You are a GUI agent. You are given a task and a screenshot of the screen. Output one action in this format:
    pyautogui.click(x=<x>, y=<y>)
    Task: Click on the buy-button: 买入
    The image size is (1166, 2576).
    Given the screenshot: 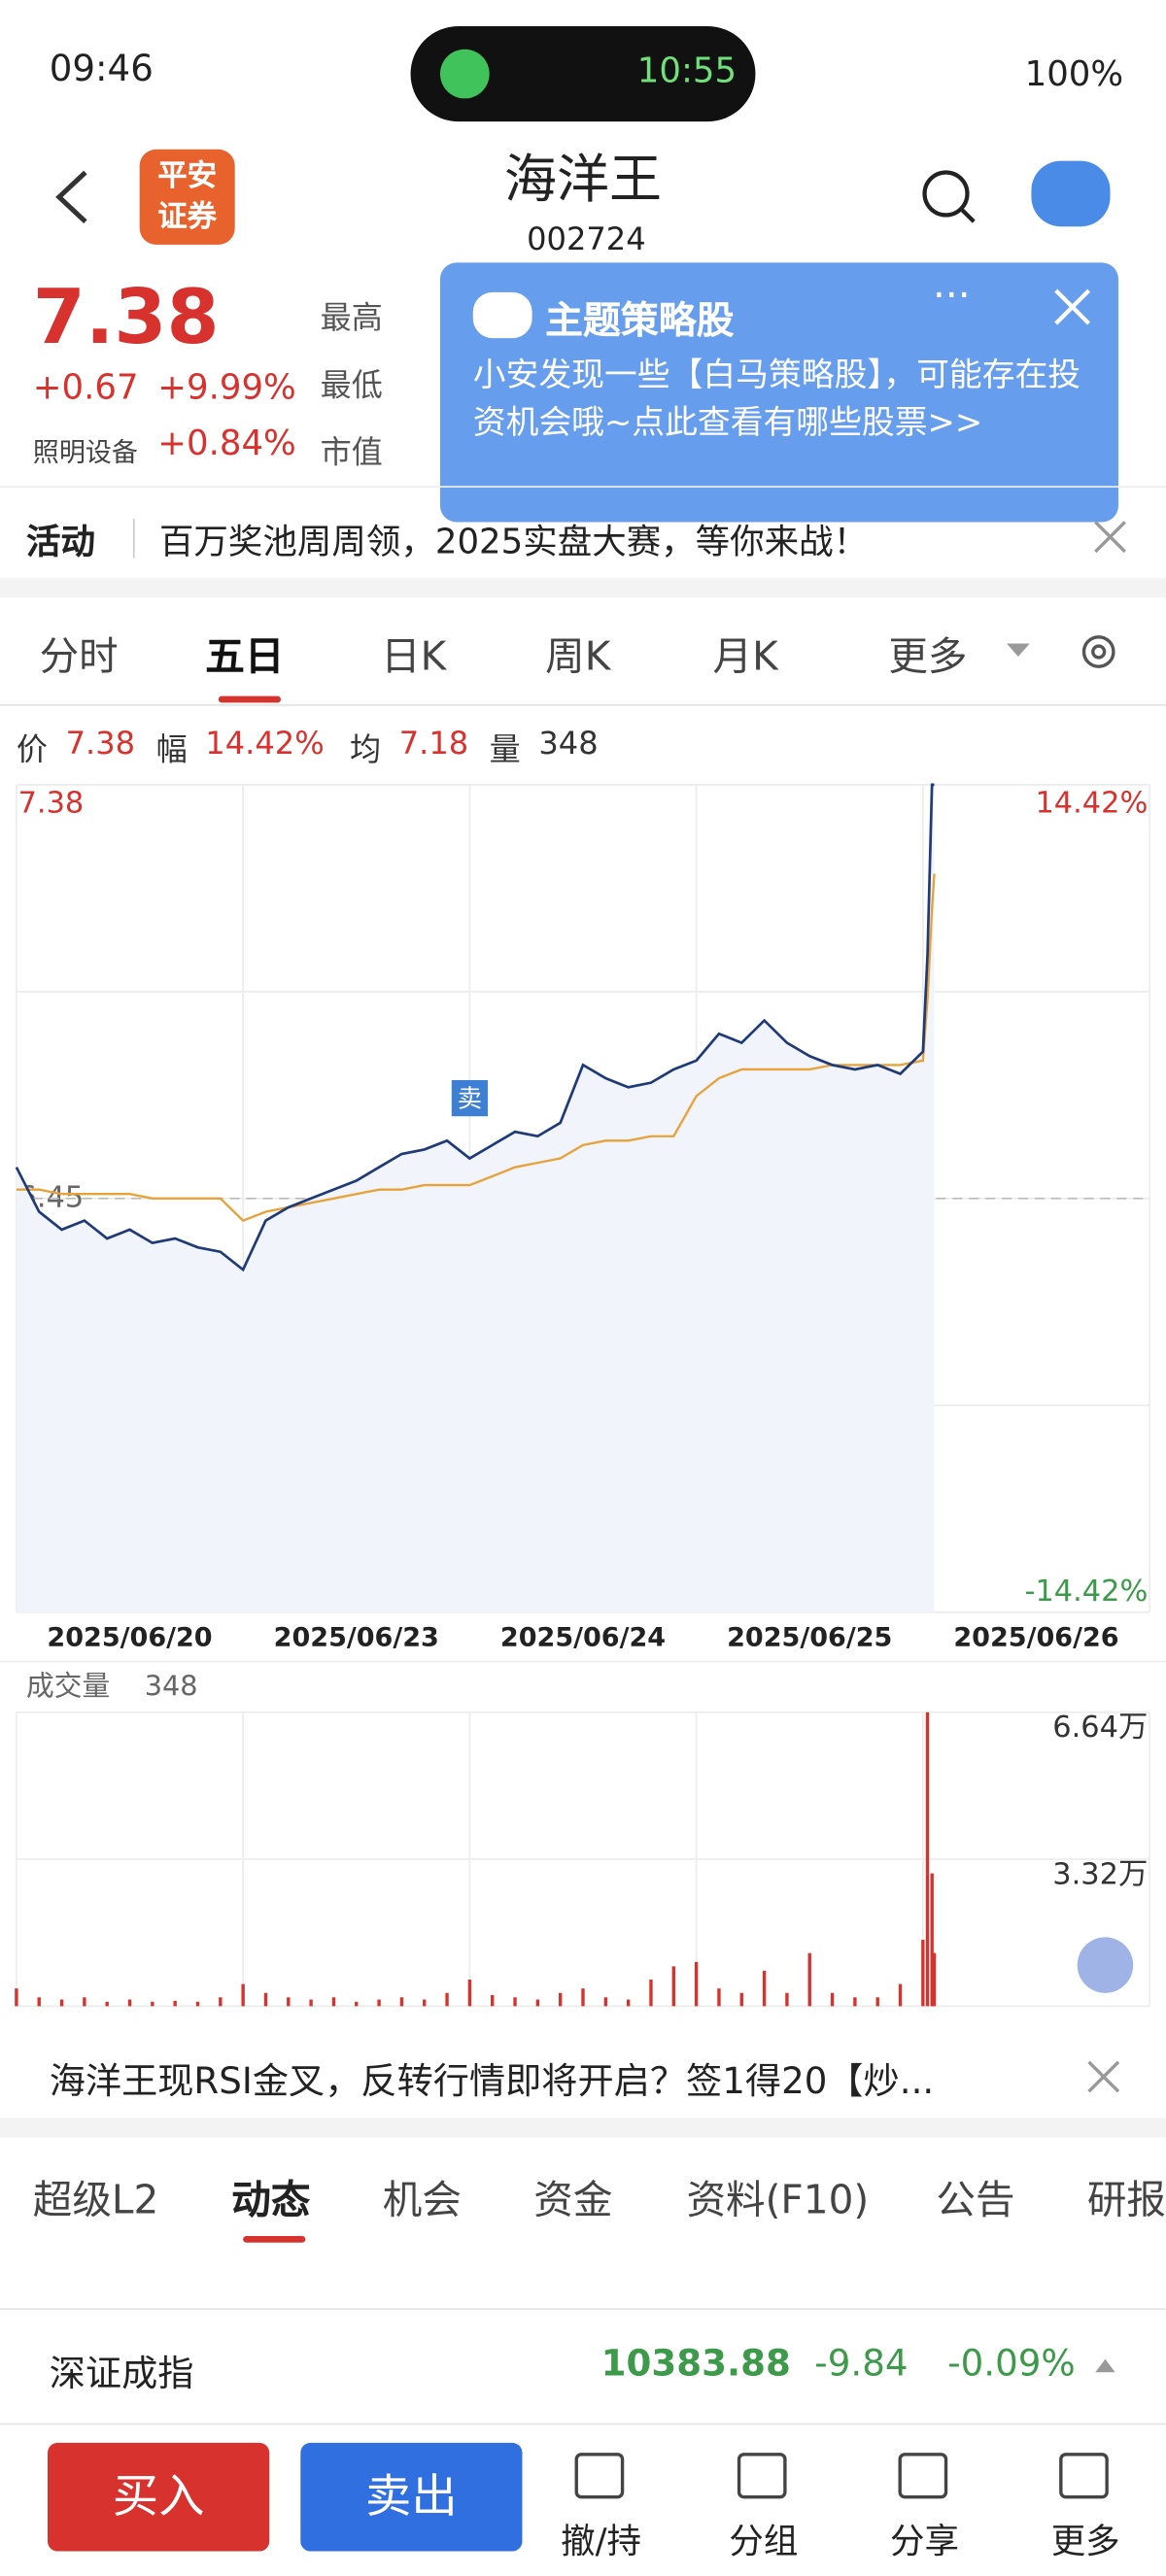 What is the action you would take?
    pyautogui.click(x=159, y=2497)
    